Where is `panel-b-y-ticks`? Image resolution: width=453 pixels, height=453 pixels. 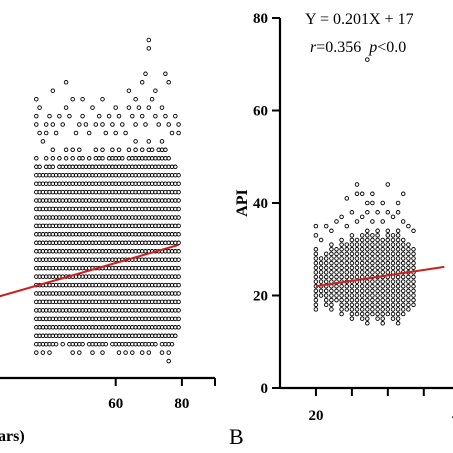 panel-b-y-ticks is located at coordinates (276, 203).